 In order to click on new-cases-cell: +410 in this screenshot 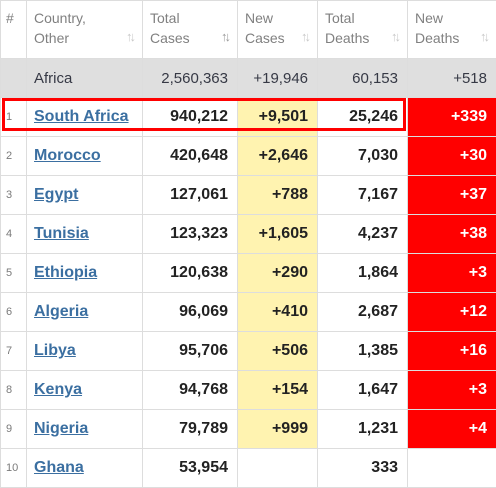, I will do `click(277, 312)`.